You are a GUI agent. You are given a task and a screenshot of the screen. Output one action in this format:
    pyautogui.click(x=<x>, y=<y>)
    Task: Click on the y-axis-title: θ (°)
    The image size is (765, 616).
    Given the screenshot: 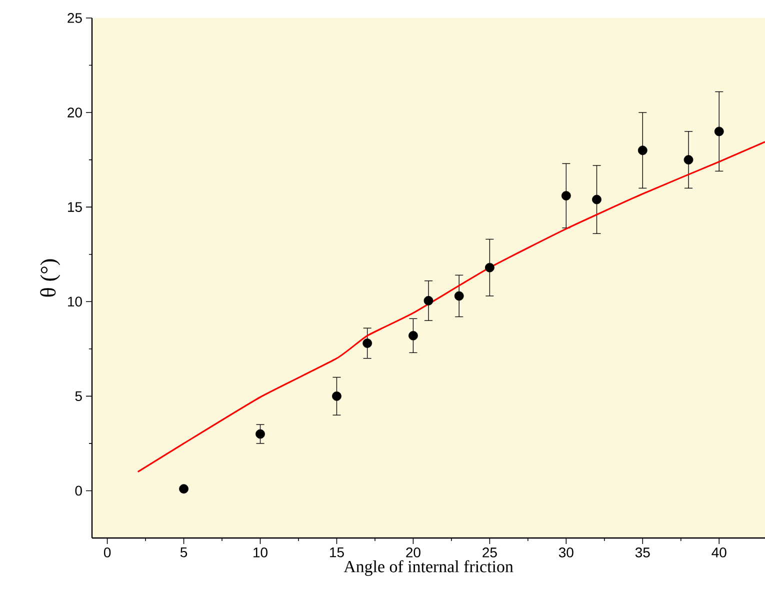 What is the action you would take?
    pyautogui.click(x=50, y=278)
    